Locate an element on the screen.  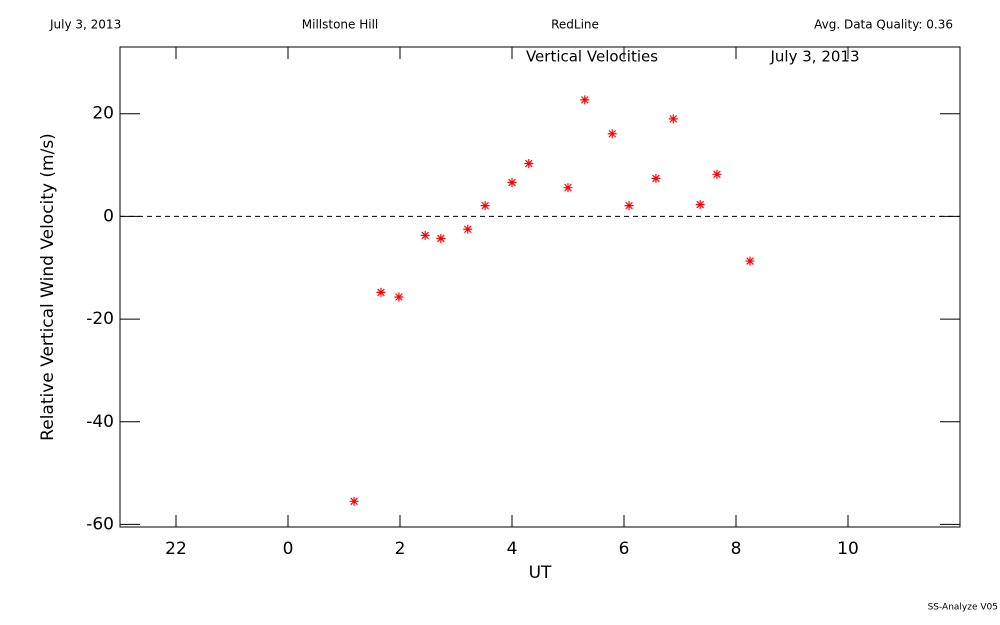
y-tick-label: -60 is located at coordinates (100, 524).